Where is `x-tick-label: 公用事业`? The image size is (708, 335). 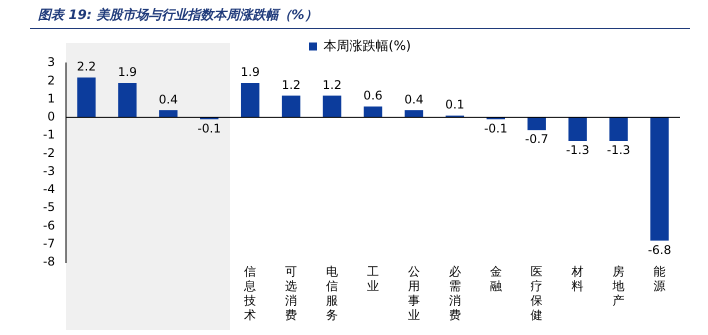
x-tick-label: 公用事业 is located at coordinates (414, 293).